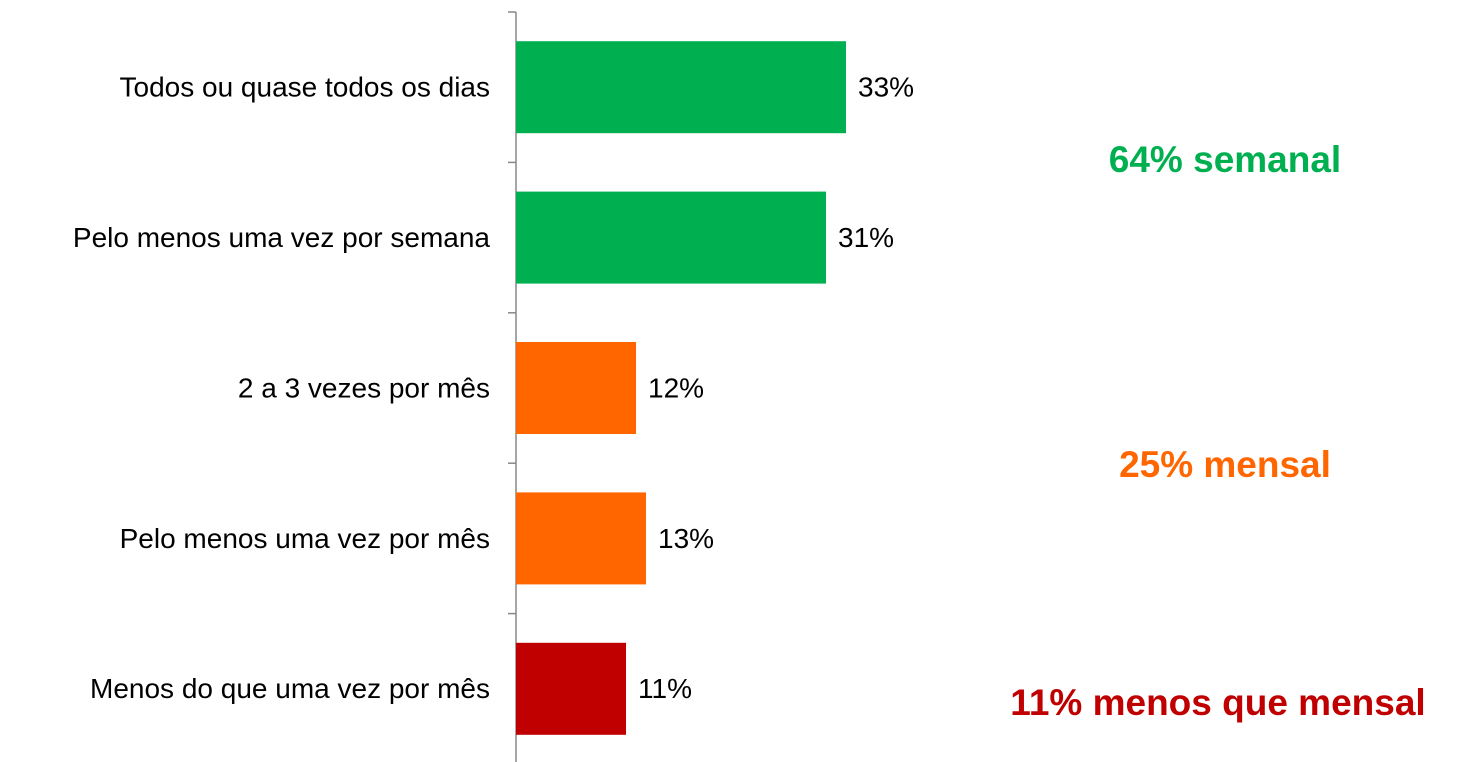 Image resolution: width=1469 pixels, height=762 pixels. What do you see at coordinates (1225, 159) in the screenshot?
I see `annotation: 64% semanal` at bounding box center [1225, 159].